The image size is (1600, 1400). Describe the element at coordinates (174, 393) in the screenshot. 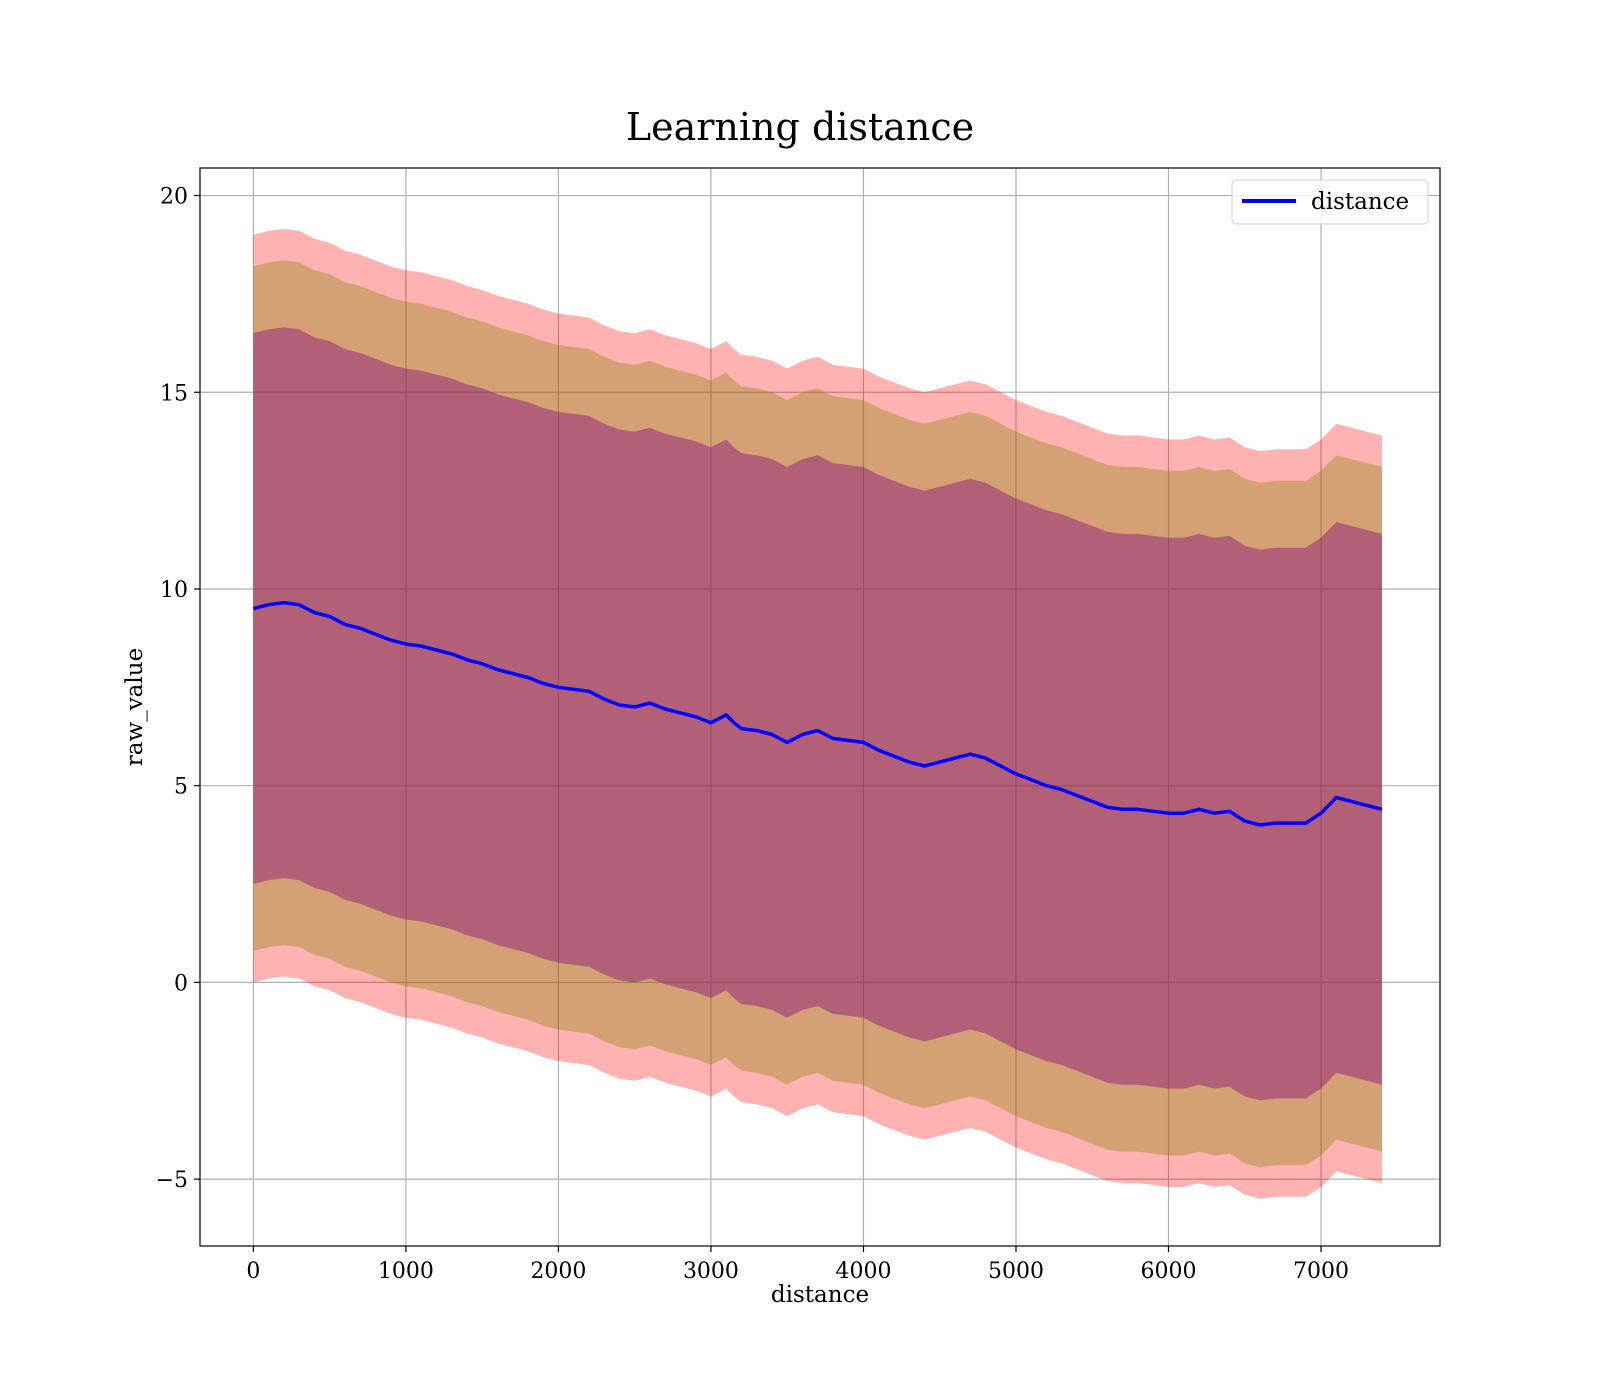

I see `y-tick-label: 15` at that location.